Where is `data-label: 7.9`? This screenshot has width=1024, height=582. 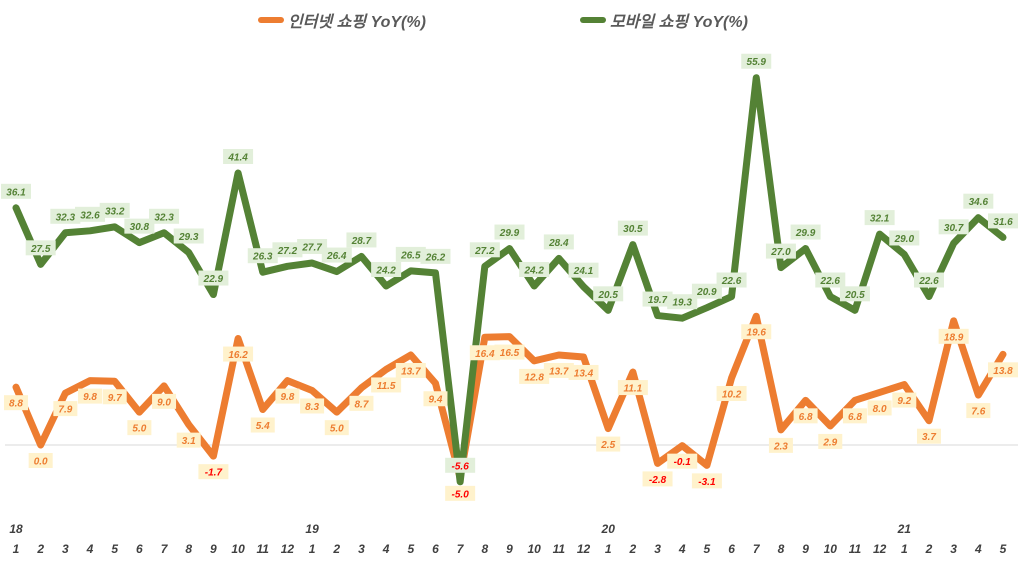
data-label: 7.9 is located at coordinates (65, 410).